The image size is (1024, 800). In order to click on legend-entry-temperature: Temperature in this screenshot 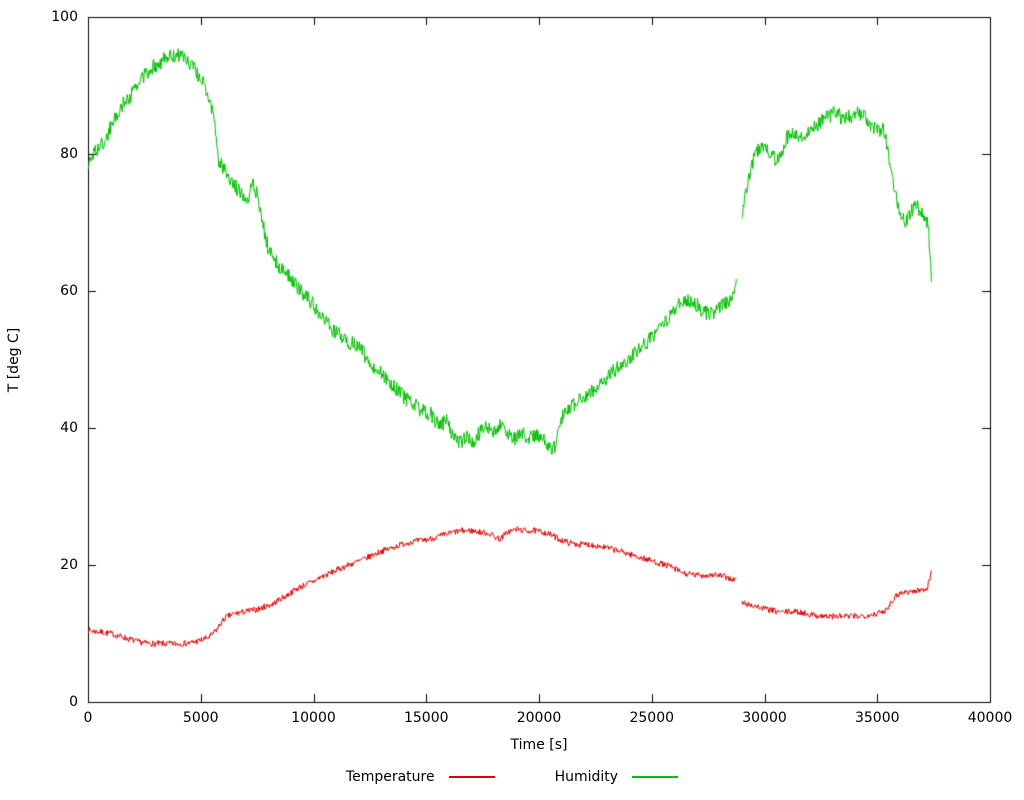, I will do `click(420, 777)`.